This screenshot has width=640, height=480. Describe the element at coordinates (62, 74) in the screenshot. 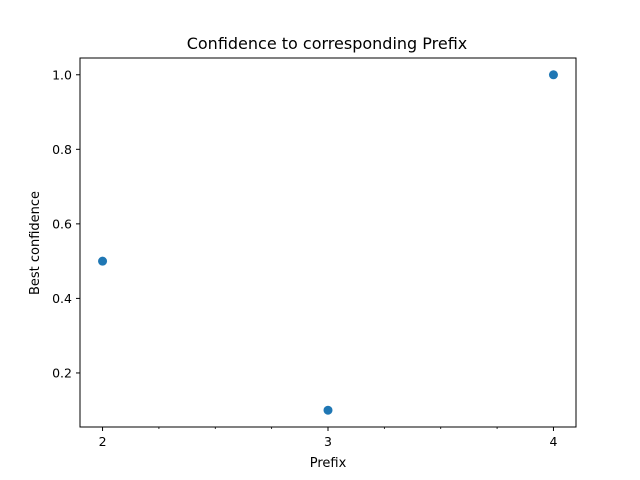

I see `y-tick-label: 1.0` at that location.